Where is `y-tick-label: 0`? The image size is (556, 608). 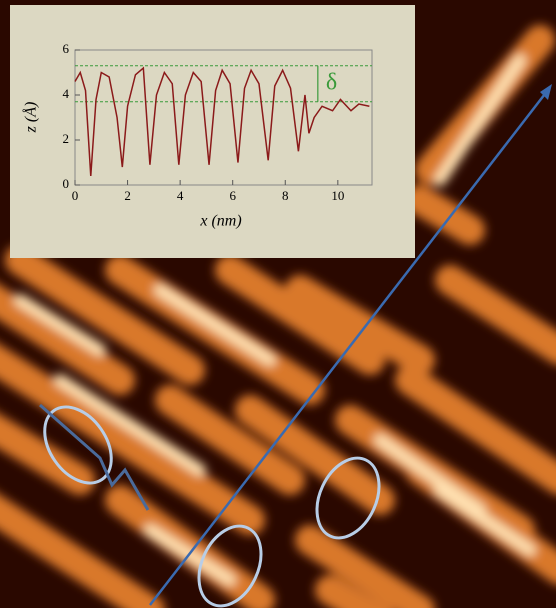
y-tick-label: 0 is located at coordinates (66, 183).